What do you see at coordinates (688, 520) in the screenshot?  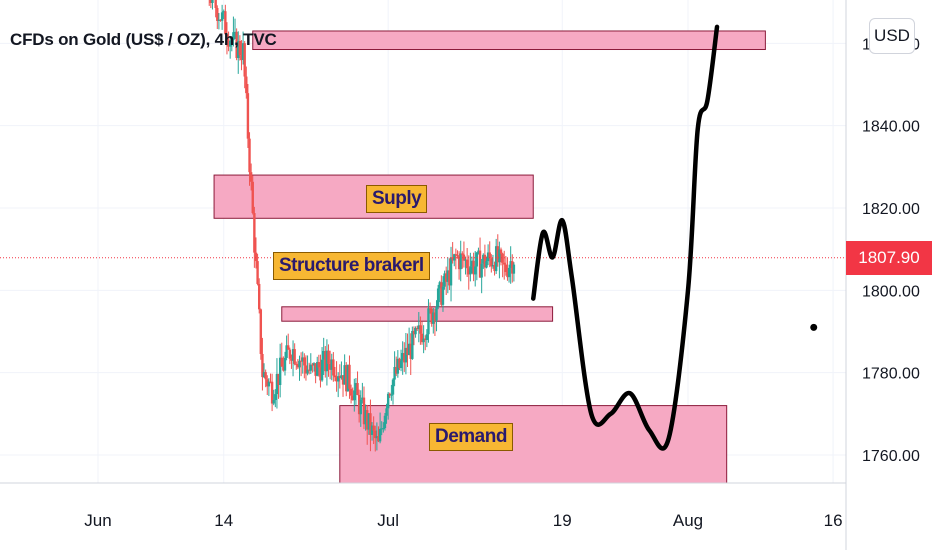 I see `x-tick-label: Aug` at bounding box center [688, 520].